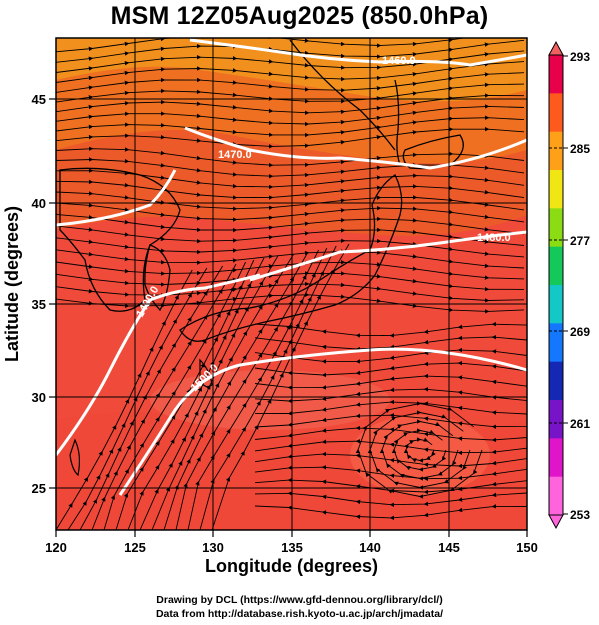 Image resolution: width=599 pixels, height=625 pixels. What do you see at coordinates (370, 547) in the screenshot?
I see `x-tick-label: 140` at bounding box center [370, 547].